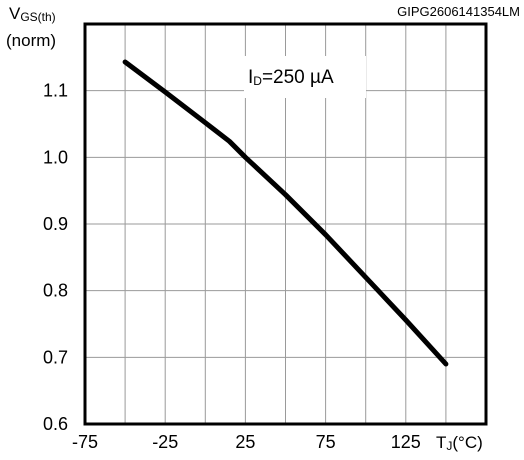  Describe the element at coordinates (406, 442) in the screenshot. I see `x-tick-label: 125` at that location.